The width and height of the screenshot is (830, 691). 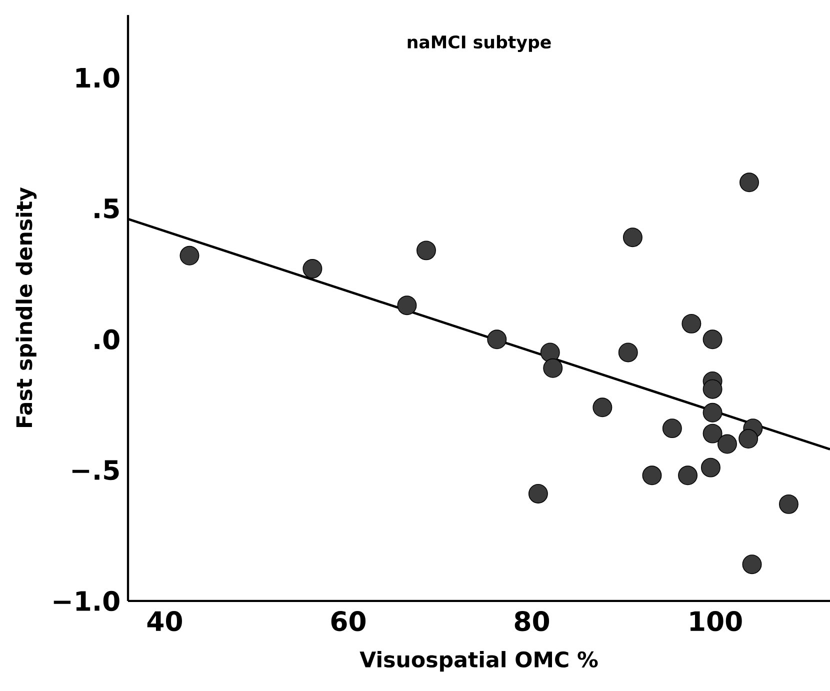 What do you see at coordinates (98, 78) in the screenshot?
I see `y-tick-label: 1.0` at bounding box center [98, 78].